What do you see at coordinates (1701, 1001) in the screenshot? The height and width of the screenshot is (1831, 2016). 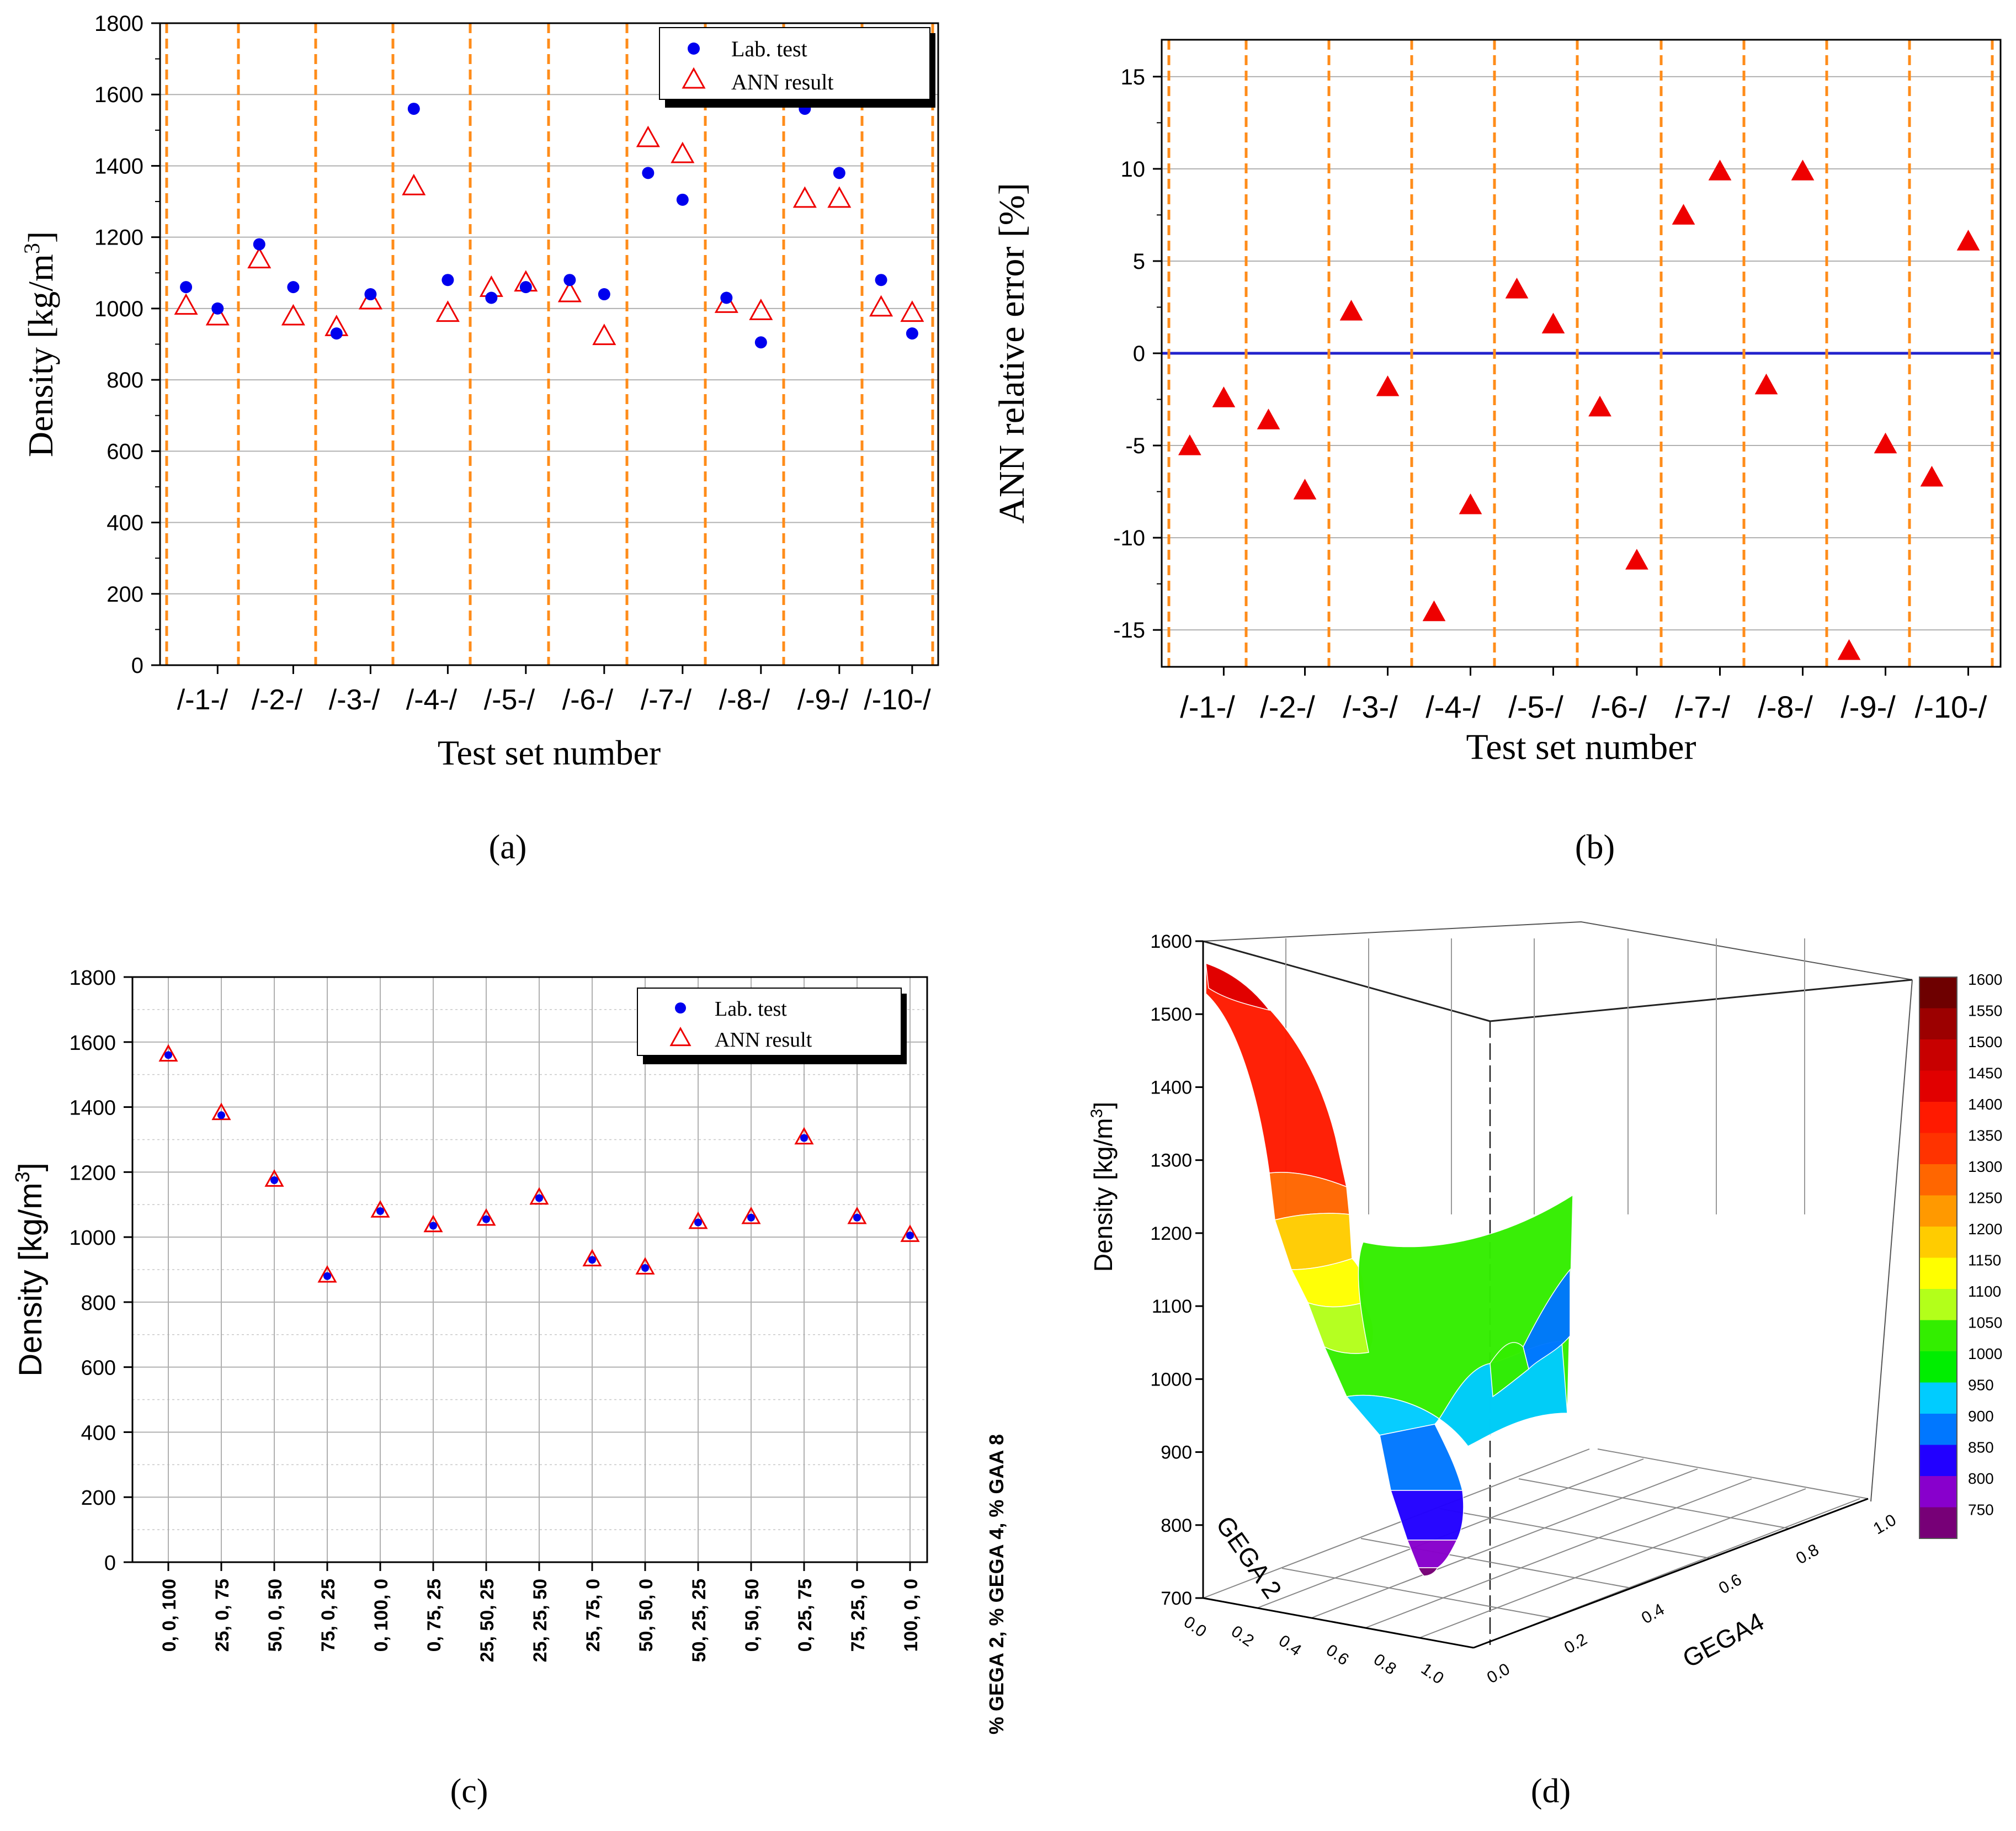 I see `box-top-right-edge` at bounding box center [1701, 1001].